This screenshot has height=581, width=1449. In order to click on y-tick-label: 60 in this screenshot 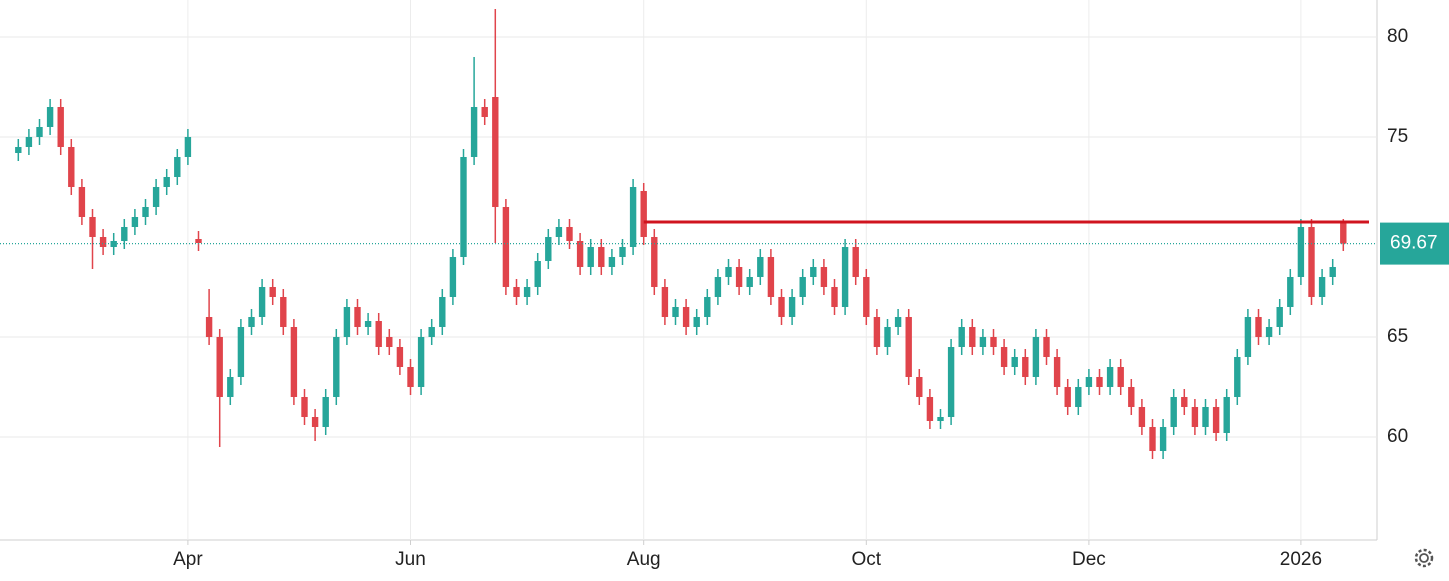, I will do `click(1397, 436)`.